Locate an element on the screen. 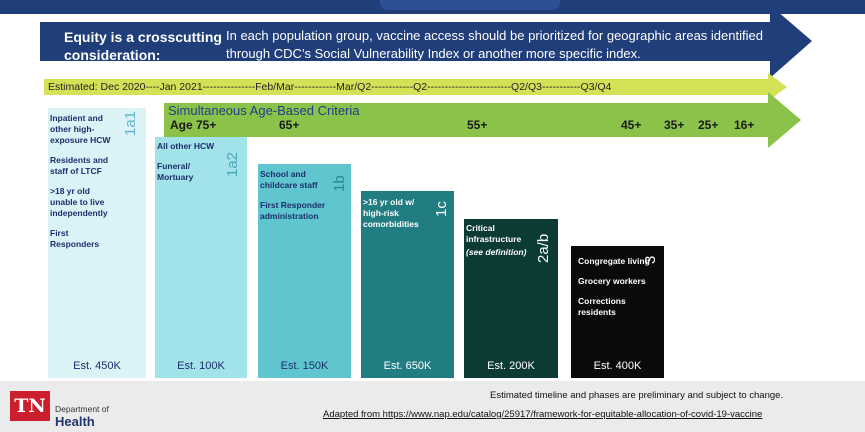 This screenshot has width=865, height=432. phase-2ab-item: Critical infrastructure is located at coordinates (494, 233).